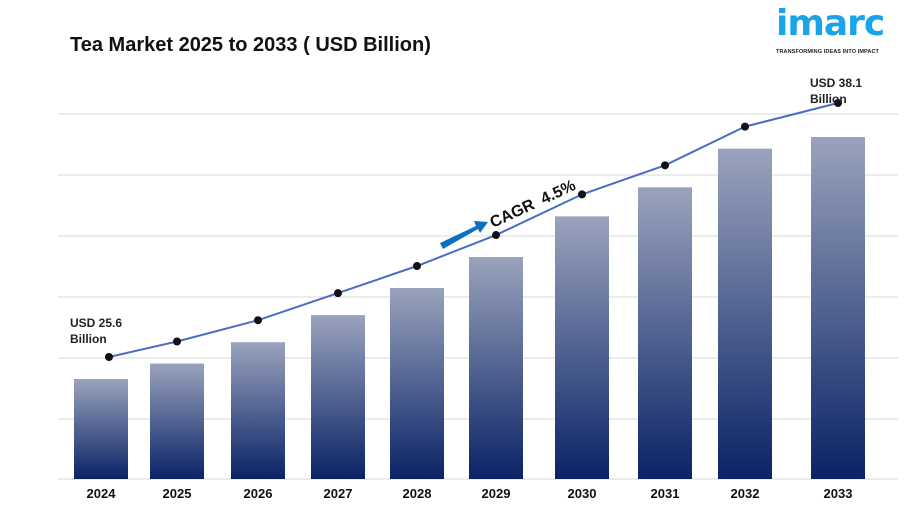 The image size is (904, 511). I want to click on bar-2029, so click(496, 368).